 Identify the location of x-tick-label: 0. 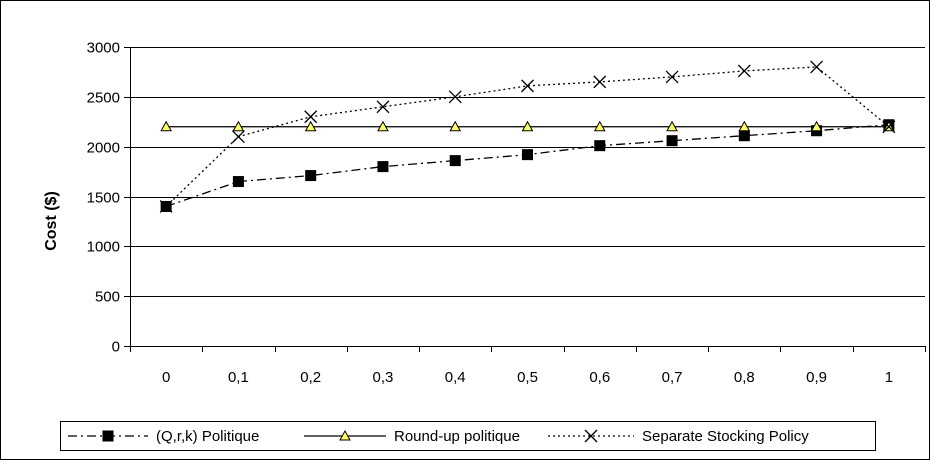
(166, 377).